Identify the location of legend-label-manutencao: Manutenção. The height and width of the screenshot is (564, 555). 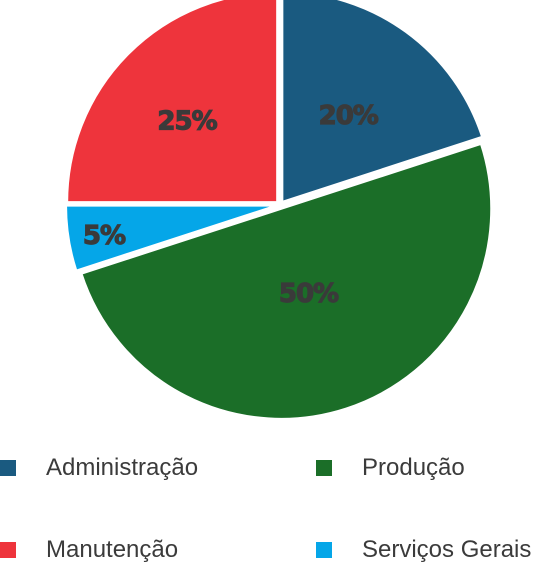
(112, 549).